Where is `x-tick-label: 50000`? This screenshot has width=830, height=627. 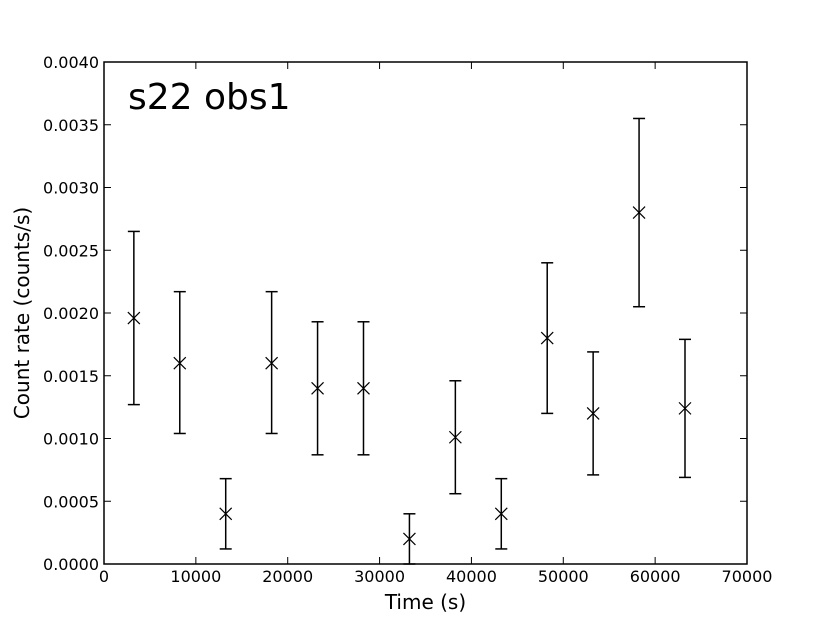 x-tick-label: 50000 is located at coordinates (563, 576).